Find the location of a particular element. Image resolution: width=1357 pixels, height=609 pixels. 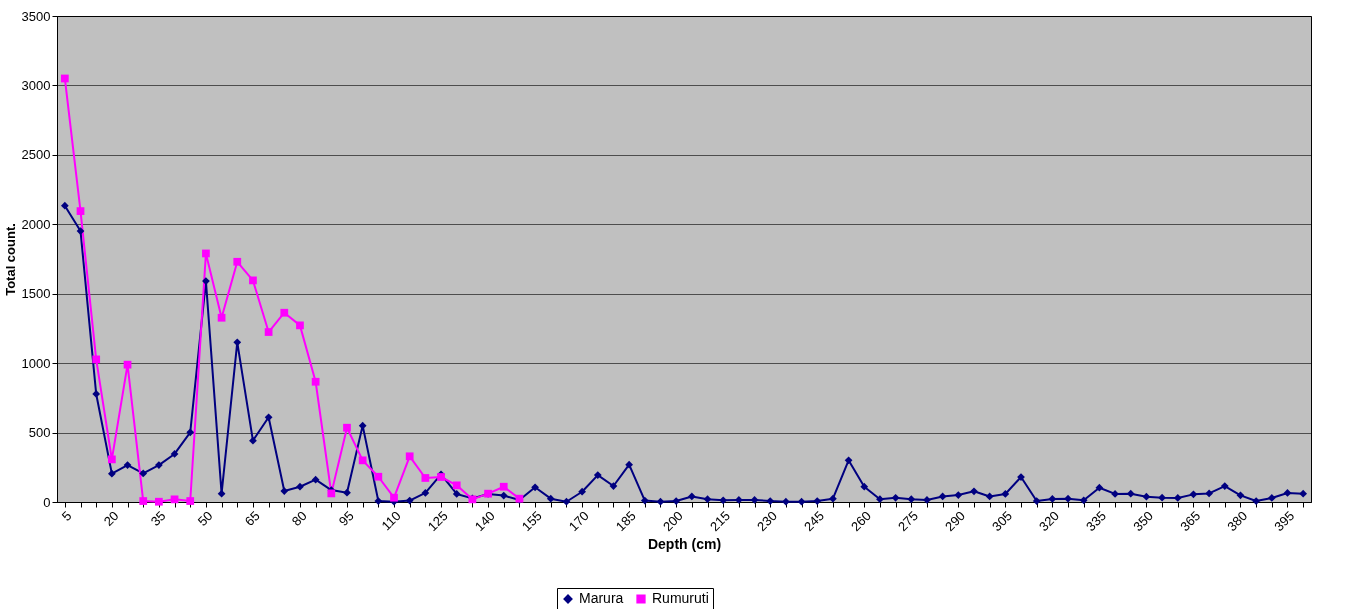

y-tick-label: 500 is located at coordinates (39, 433).